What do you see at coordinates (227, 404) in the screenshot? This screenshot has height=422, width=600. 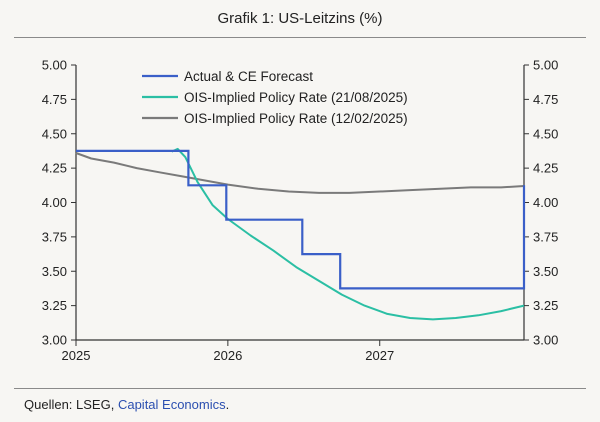 I see `source-suffix: .` at bounding box center [227, 404].